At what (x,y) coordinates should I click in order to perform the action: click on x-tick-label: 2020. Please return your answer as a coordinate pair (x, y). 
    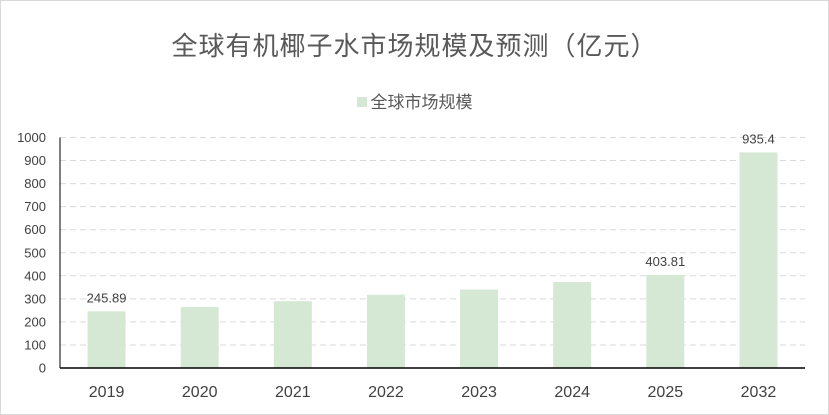
    Looking at the image, I should click on (200, 392).